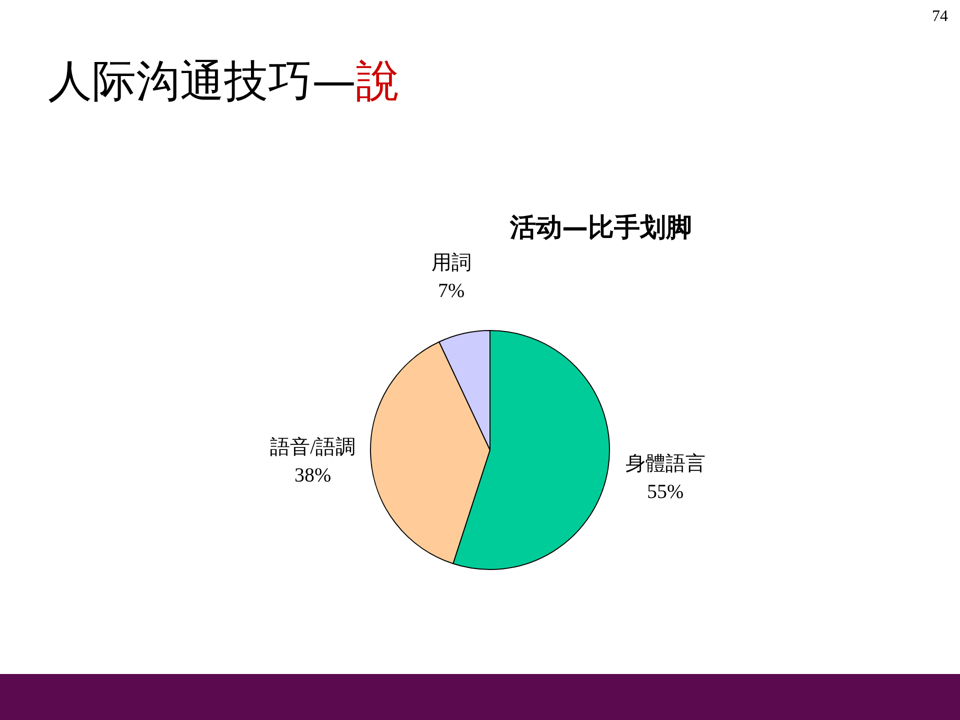 The width and height of the screenshot is (960, 720). What do you see at coordinates (451, 291) in the screenshot?
I see `data-label: 7%` at bounding box center [451, 291].